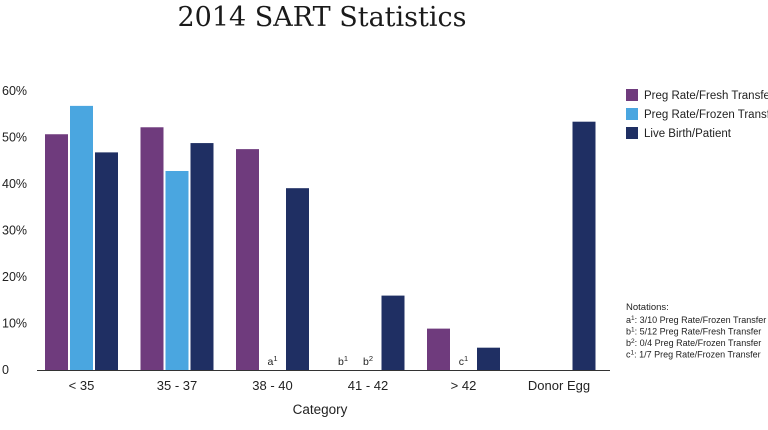 The image size is (768, 430). What do you see at coordinates (177, 385) in the screenshot?
I see `x-tick-label: 35 - 37` at bounding box center [177, 385].